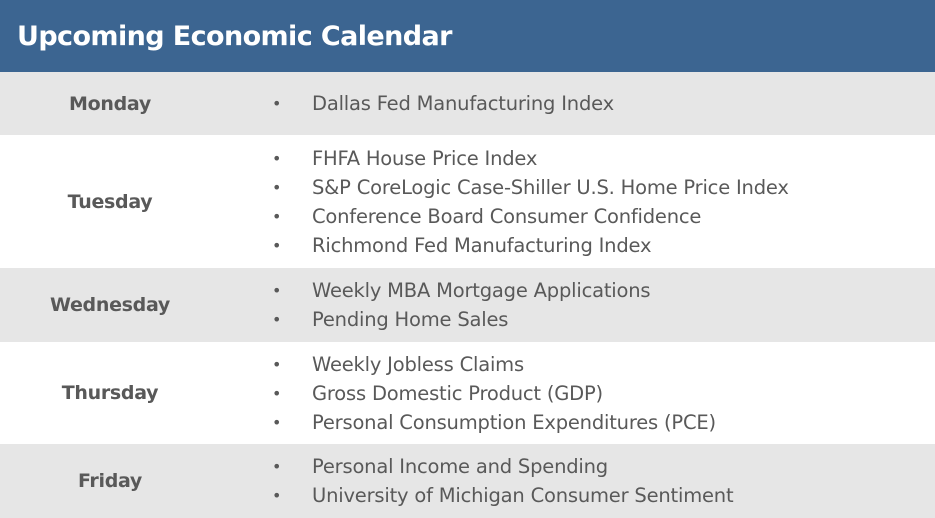  What do you see at coordinates (109, 305) in the screenshot?
I see `day-label: Wednesday` at bounding box center [109, 305].